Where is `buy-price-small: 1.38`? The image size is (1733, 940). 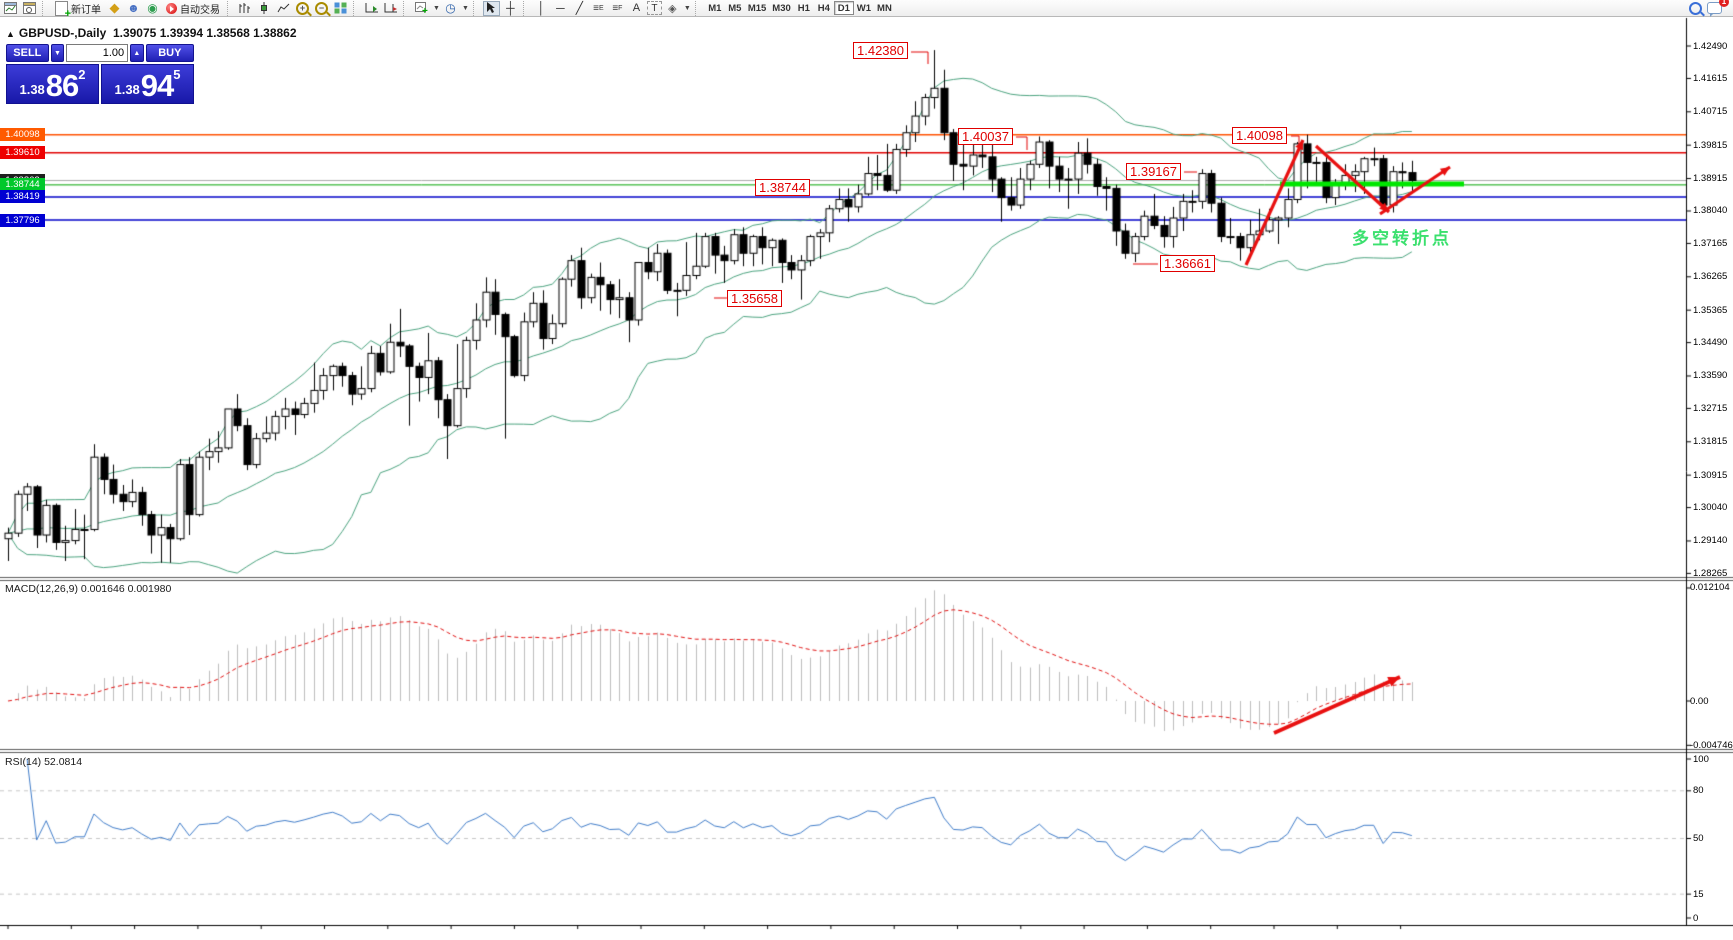
buy-price-small: 1.38 is located at coordinates (127, 89).